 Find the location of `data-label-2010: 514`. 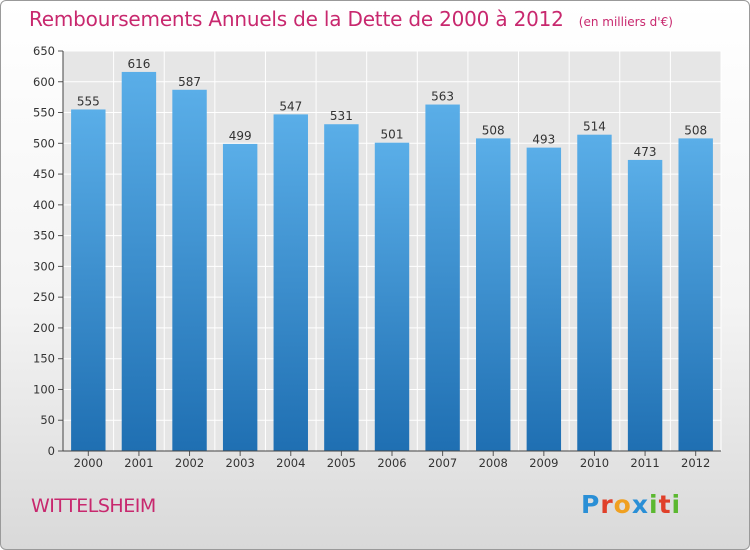

data-label-2010: 514 is located at coordinates (594, 127).